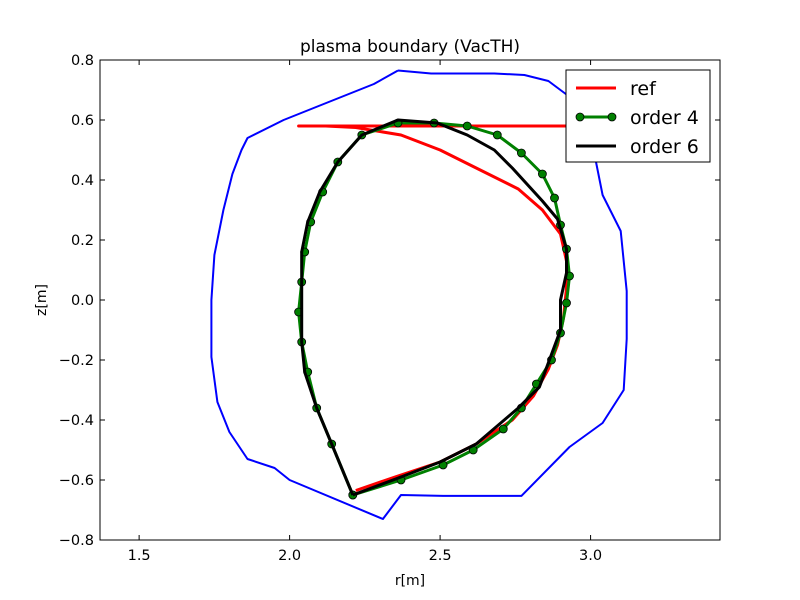 This screenshot has height=600, width=800. I want to click on y-tick-label: 0.4, so click(82, 181).